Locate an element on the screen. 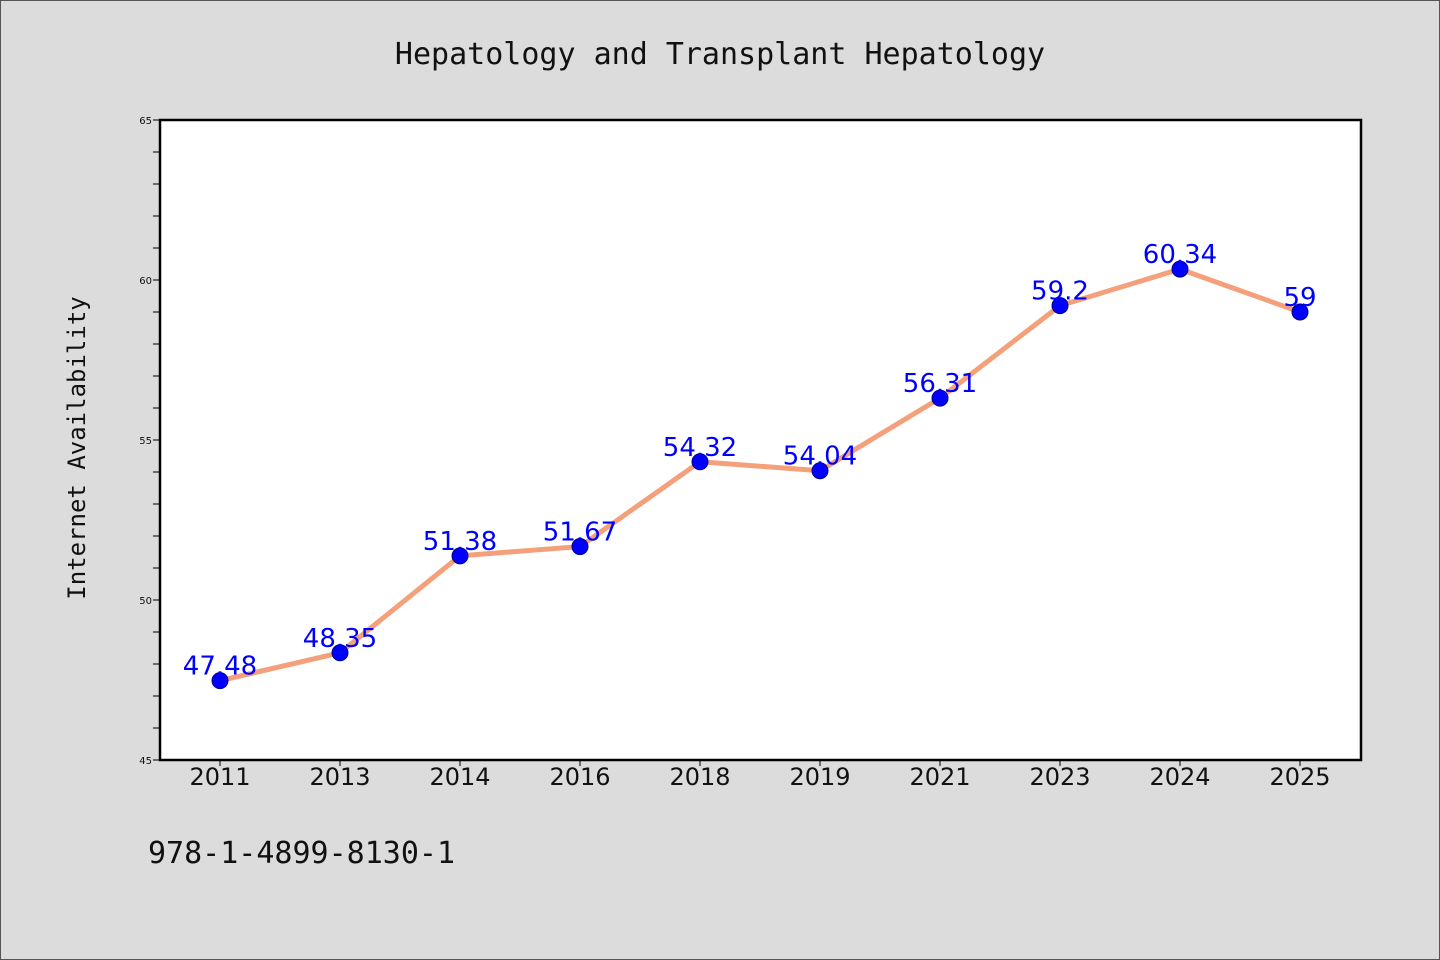 The image size is (1440, 960). data-label: 54.04 is located at coordinates (820, 457).